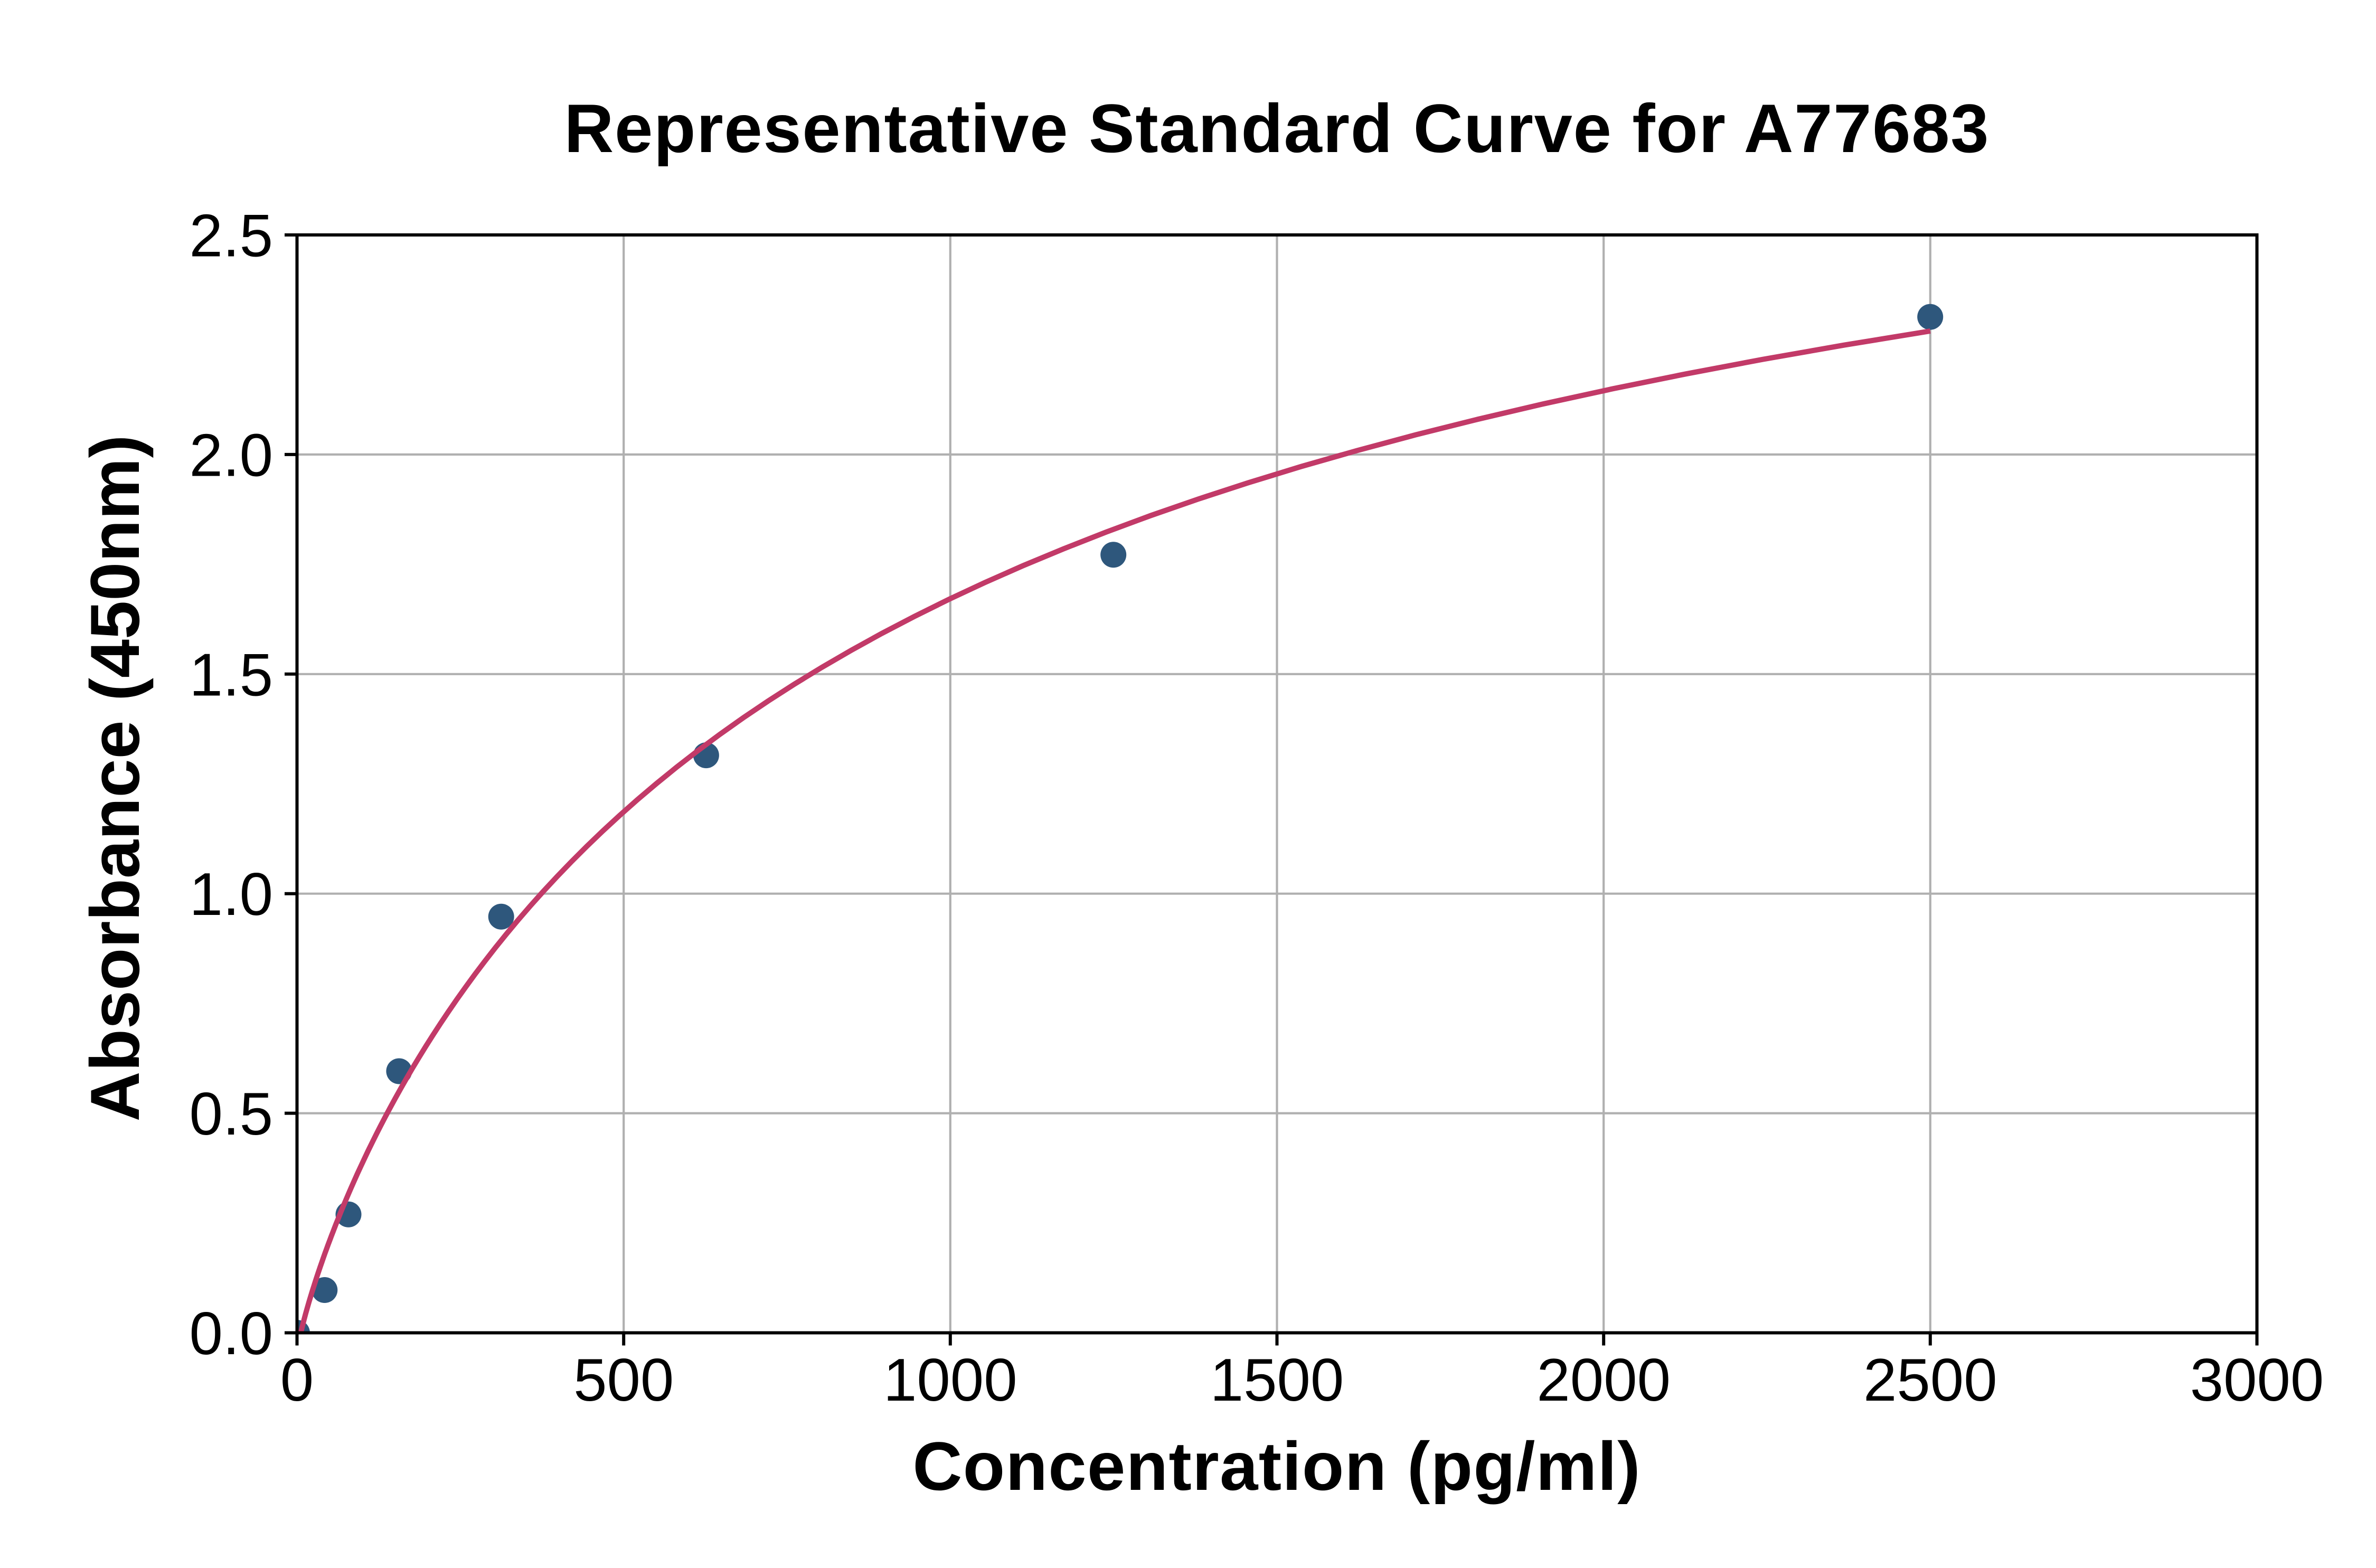  I want to click on svg-text: 3000, so click(2257, 1381).